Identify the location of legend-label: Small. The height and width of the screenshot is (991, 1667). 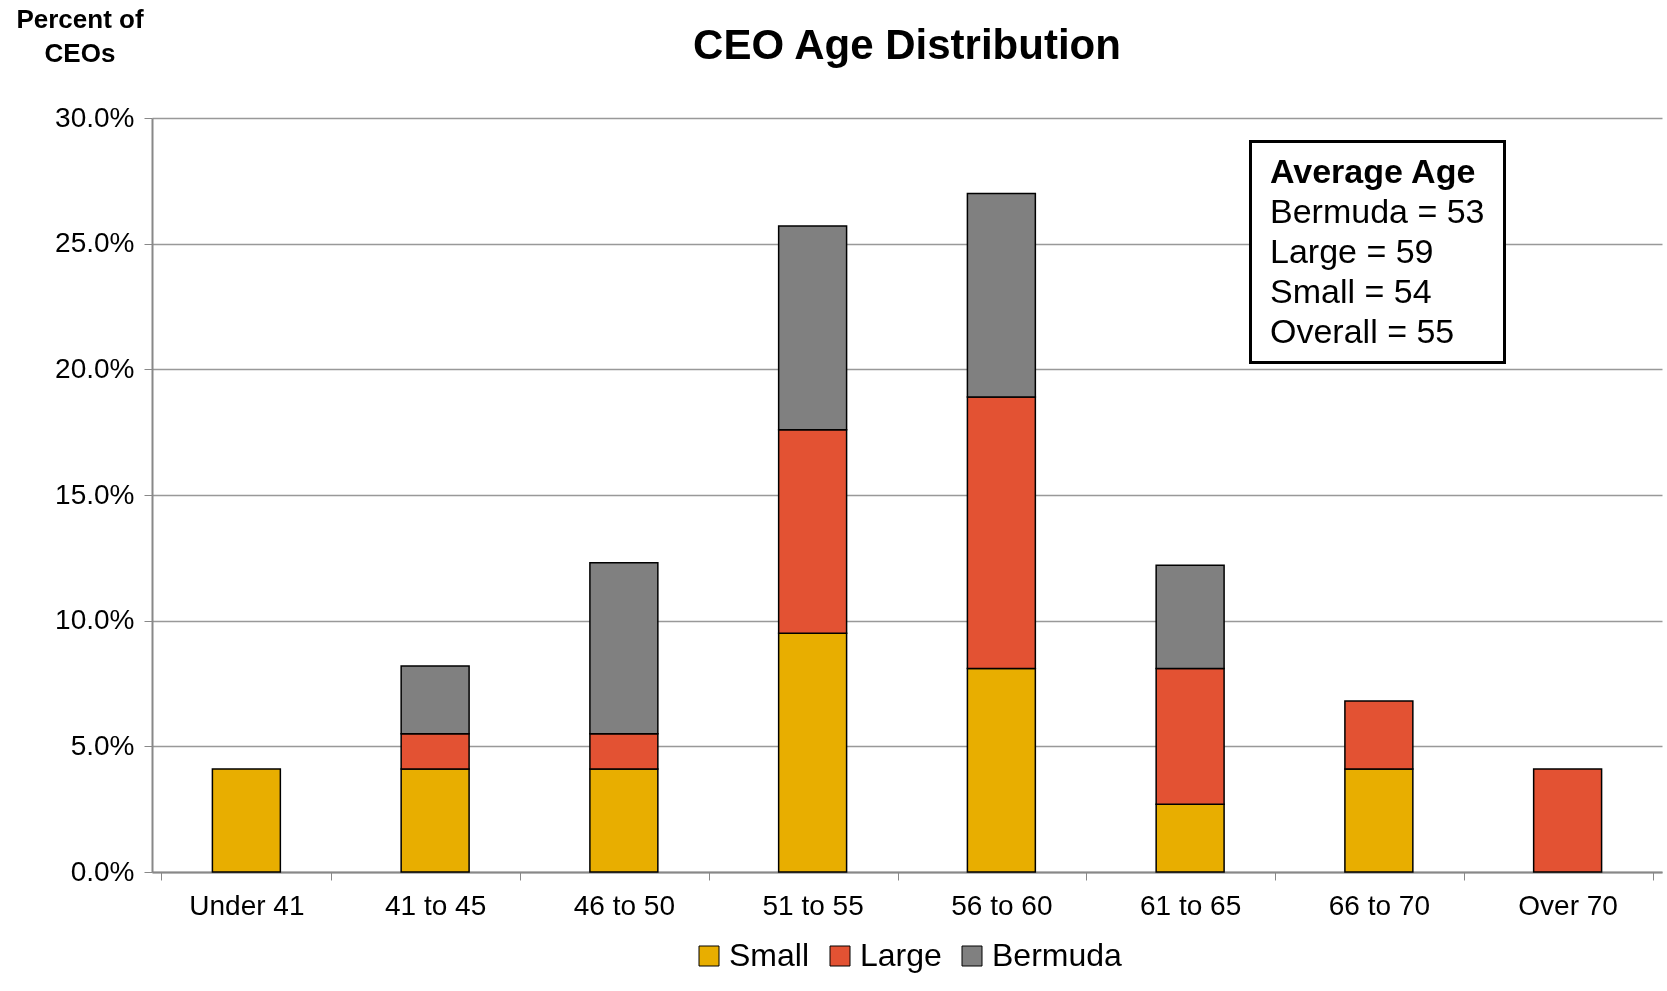
(769, 955).